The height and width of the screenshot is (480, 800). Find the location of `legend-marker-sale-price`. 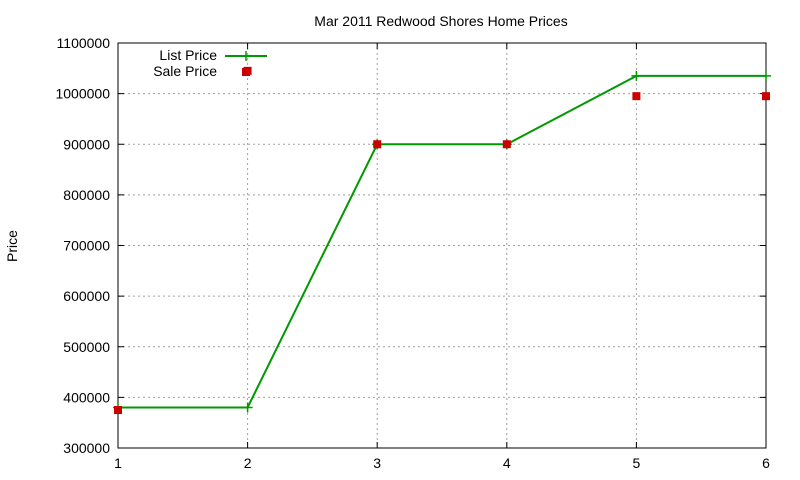

legend-marker-sale-price is located at coordinates (246, 72).